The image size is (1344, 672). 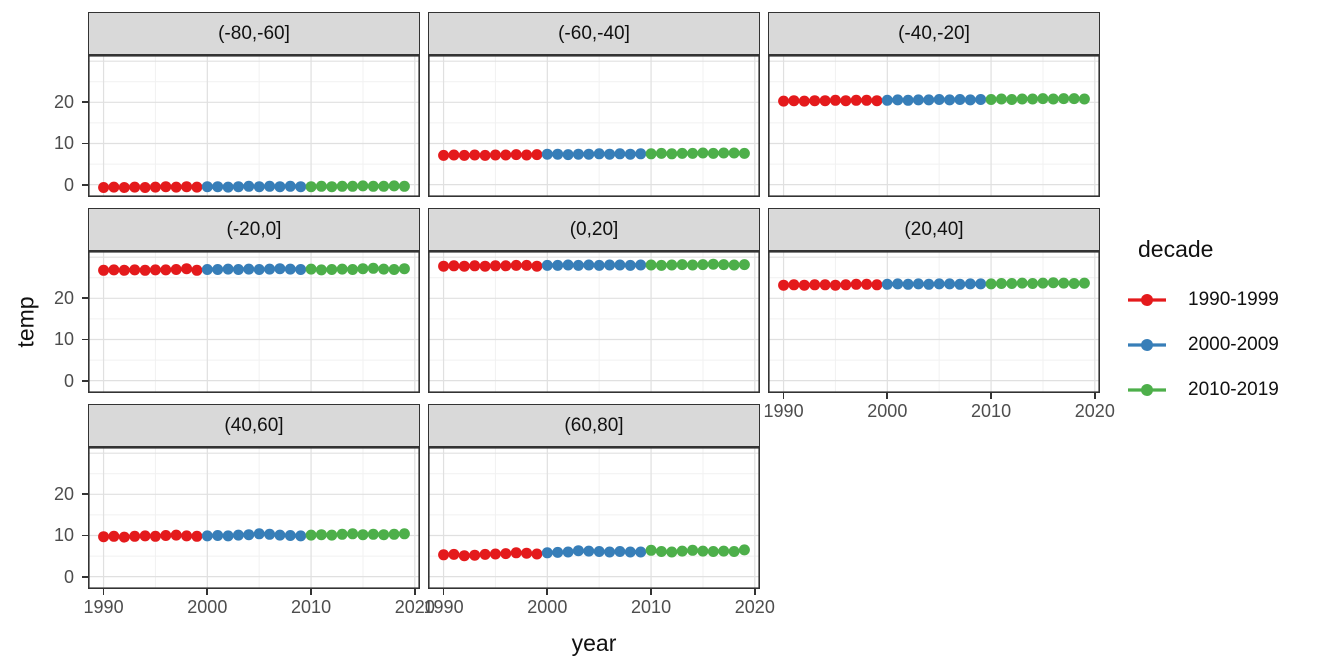 I want to click on facet-strip-label: (60,80], so click(x=594, y=425).